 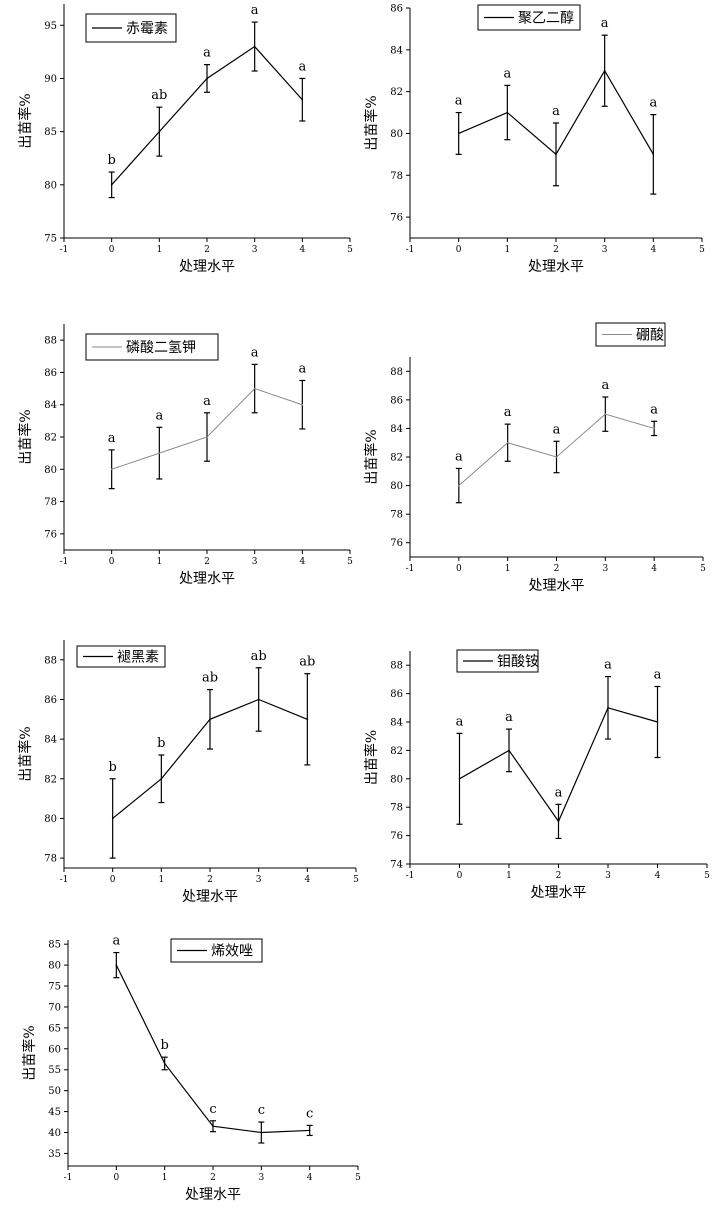 I want to click on chart-panel: 74 76 78 80 82 84 86 88 -1 0 1 2 3 4 5 处理水平 出苗率% a a a a a 钼酸铵, so click(x=536, y=775).